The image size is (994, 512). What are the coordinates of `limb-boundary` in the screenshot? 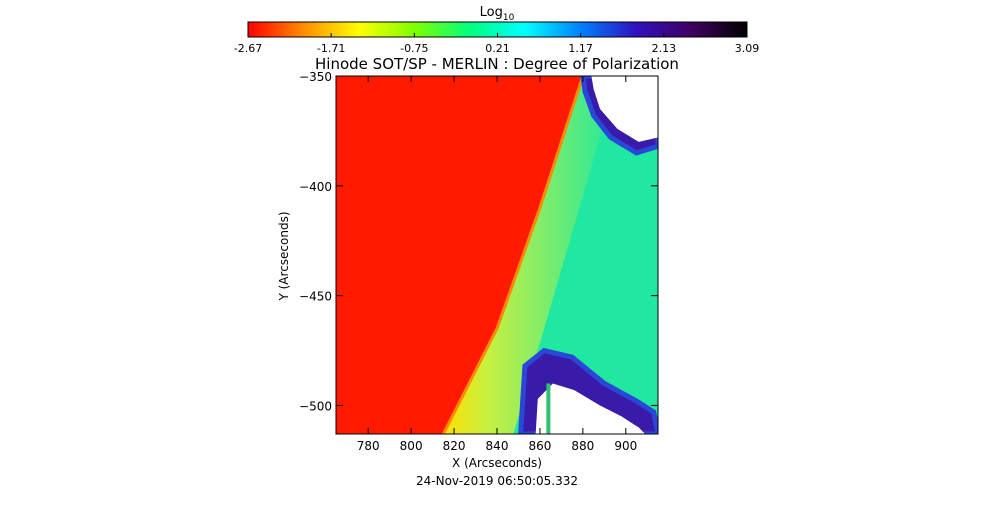 It's located at (513, 255).